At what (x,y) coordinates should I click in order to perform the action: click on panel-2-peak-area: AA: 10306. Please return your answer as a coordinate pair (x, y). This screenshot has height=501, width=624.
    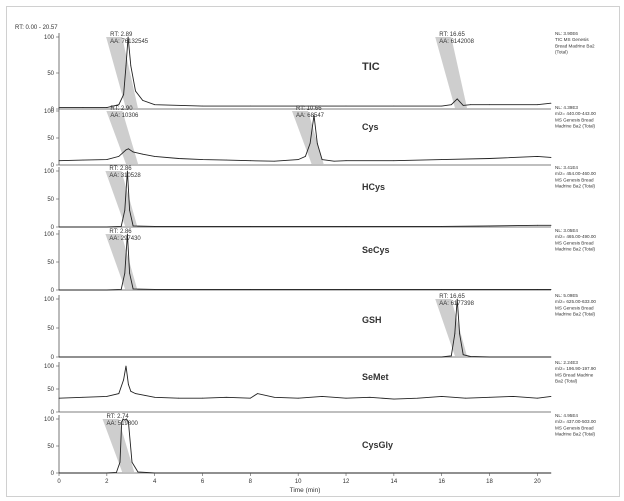
    Looking at the image, I should click on (124, 116).